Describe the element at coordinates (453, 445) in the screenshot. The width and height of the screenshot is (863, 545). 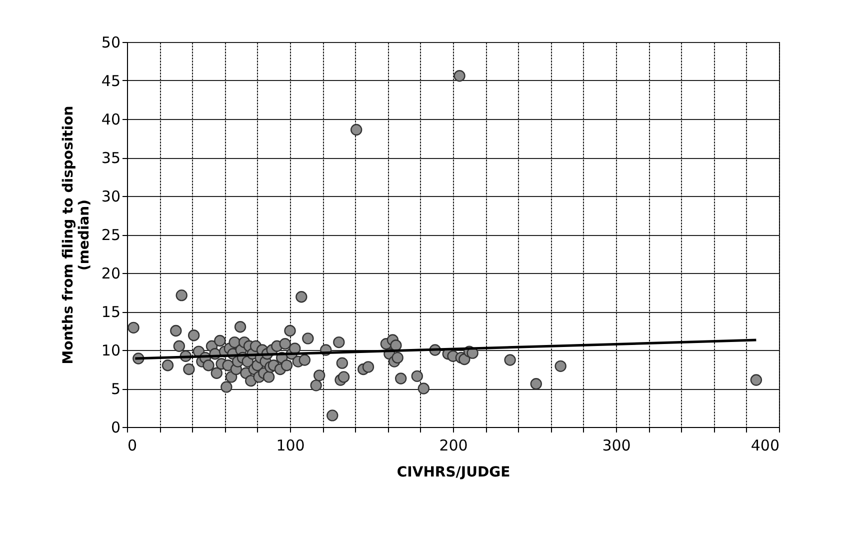
I see `x-tick-label: 200` at that location.